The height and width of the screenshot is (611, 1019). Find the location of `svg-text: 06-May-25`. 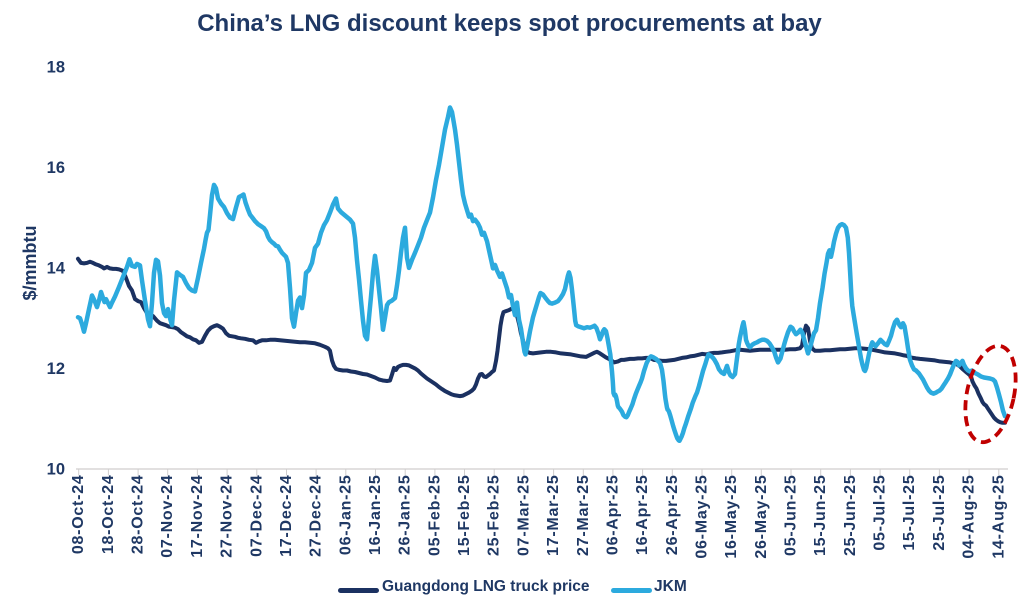

svg-text: 06-May-25 is located at coordinates (702, 517).